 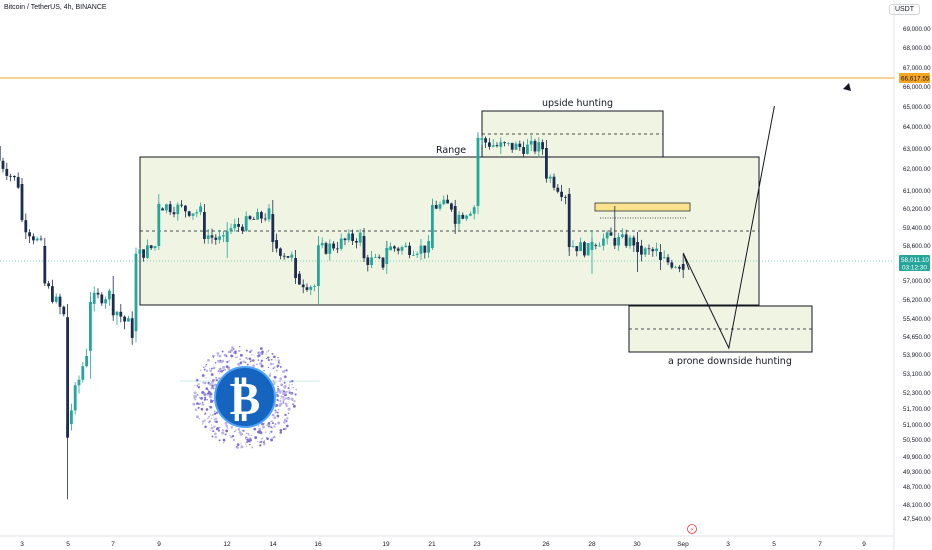 I want to click on projection-path, so click(x=728, y=227).